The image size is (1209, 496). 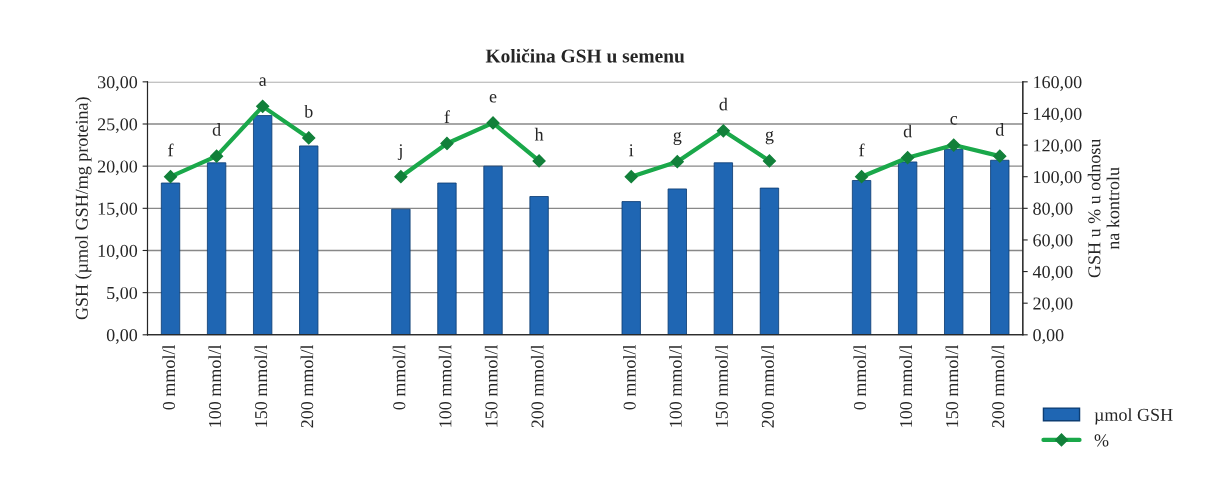 I want to click on y-tick-label: 10,00, so click(x=118, y=252).